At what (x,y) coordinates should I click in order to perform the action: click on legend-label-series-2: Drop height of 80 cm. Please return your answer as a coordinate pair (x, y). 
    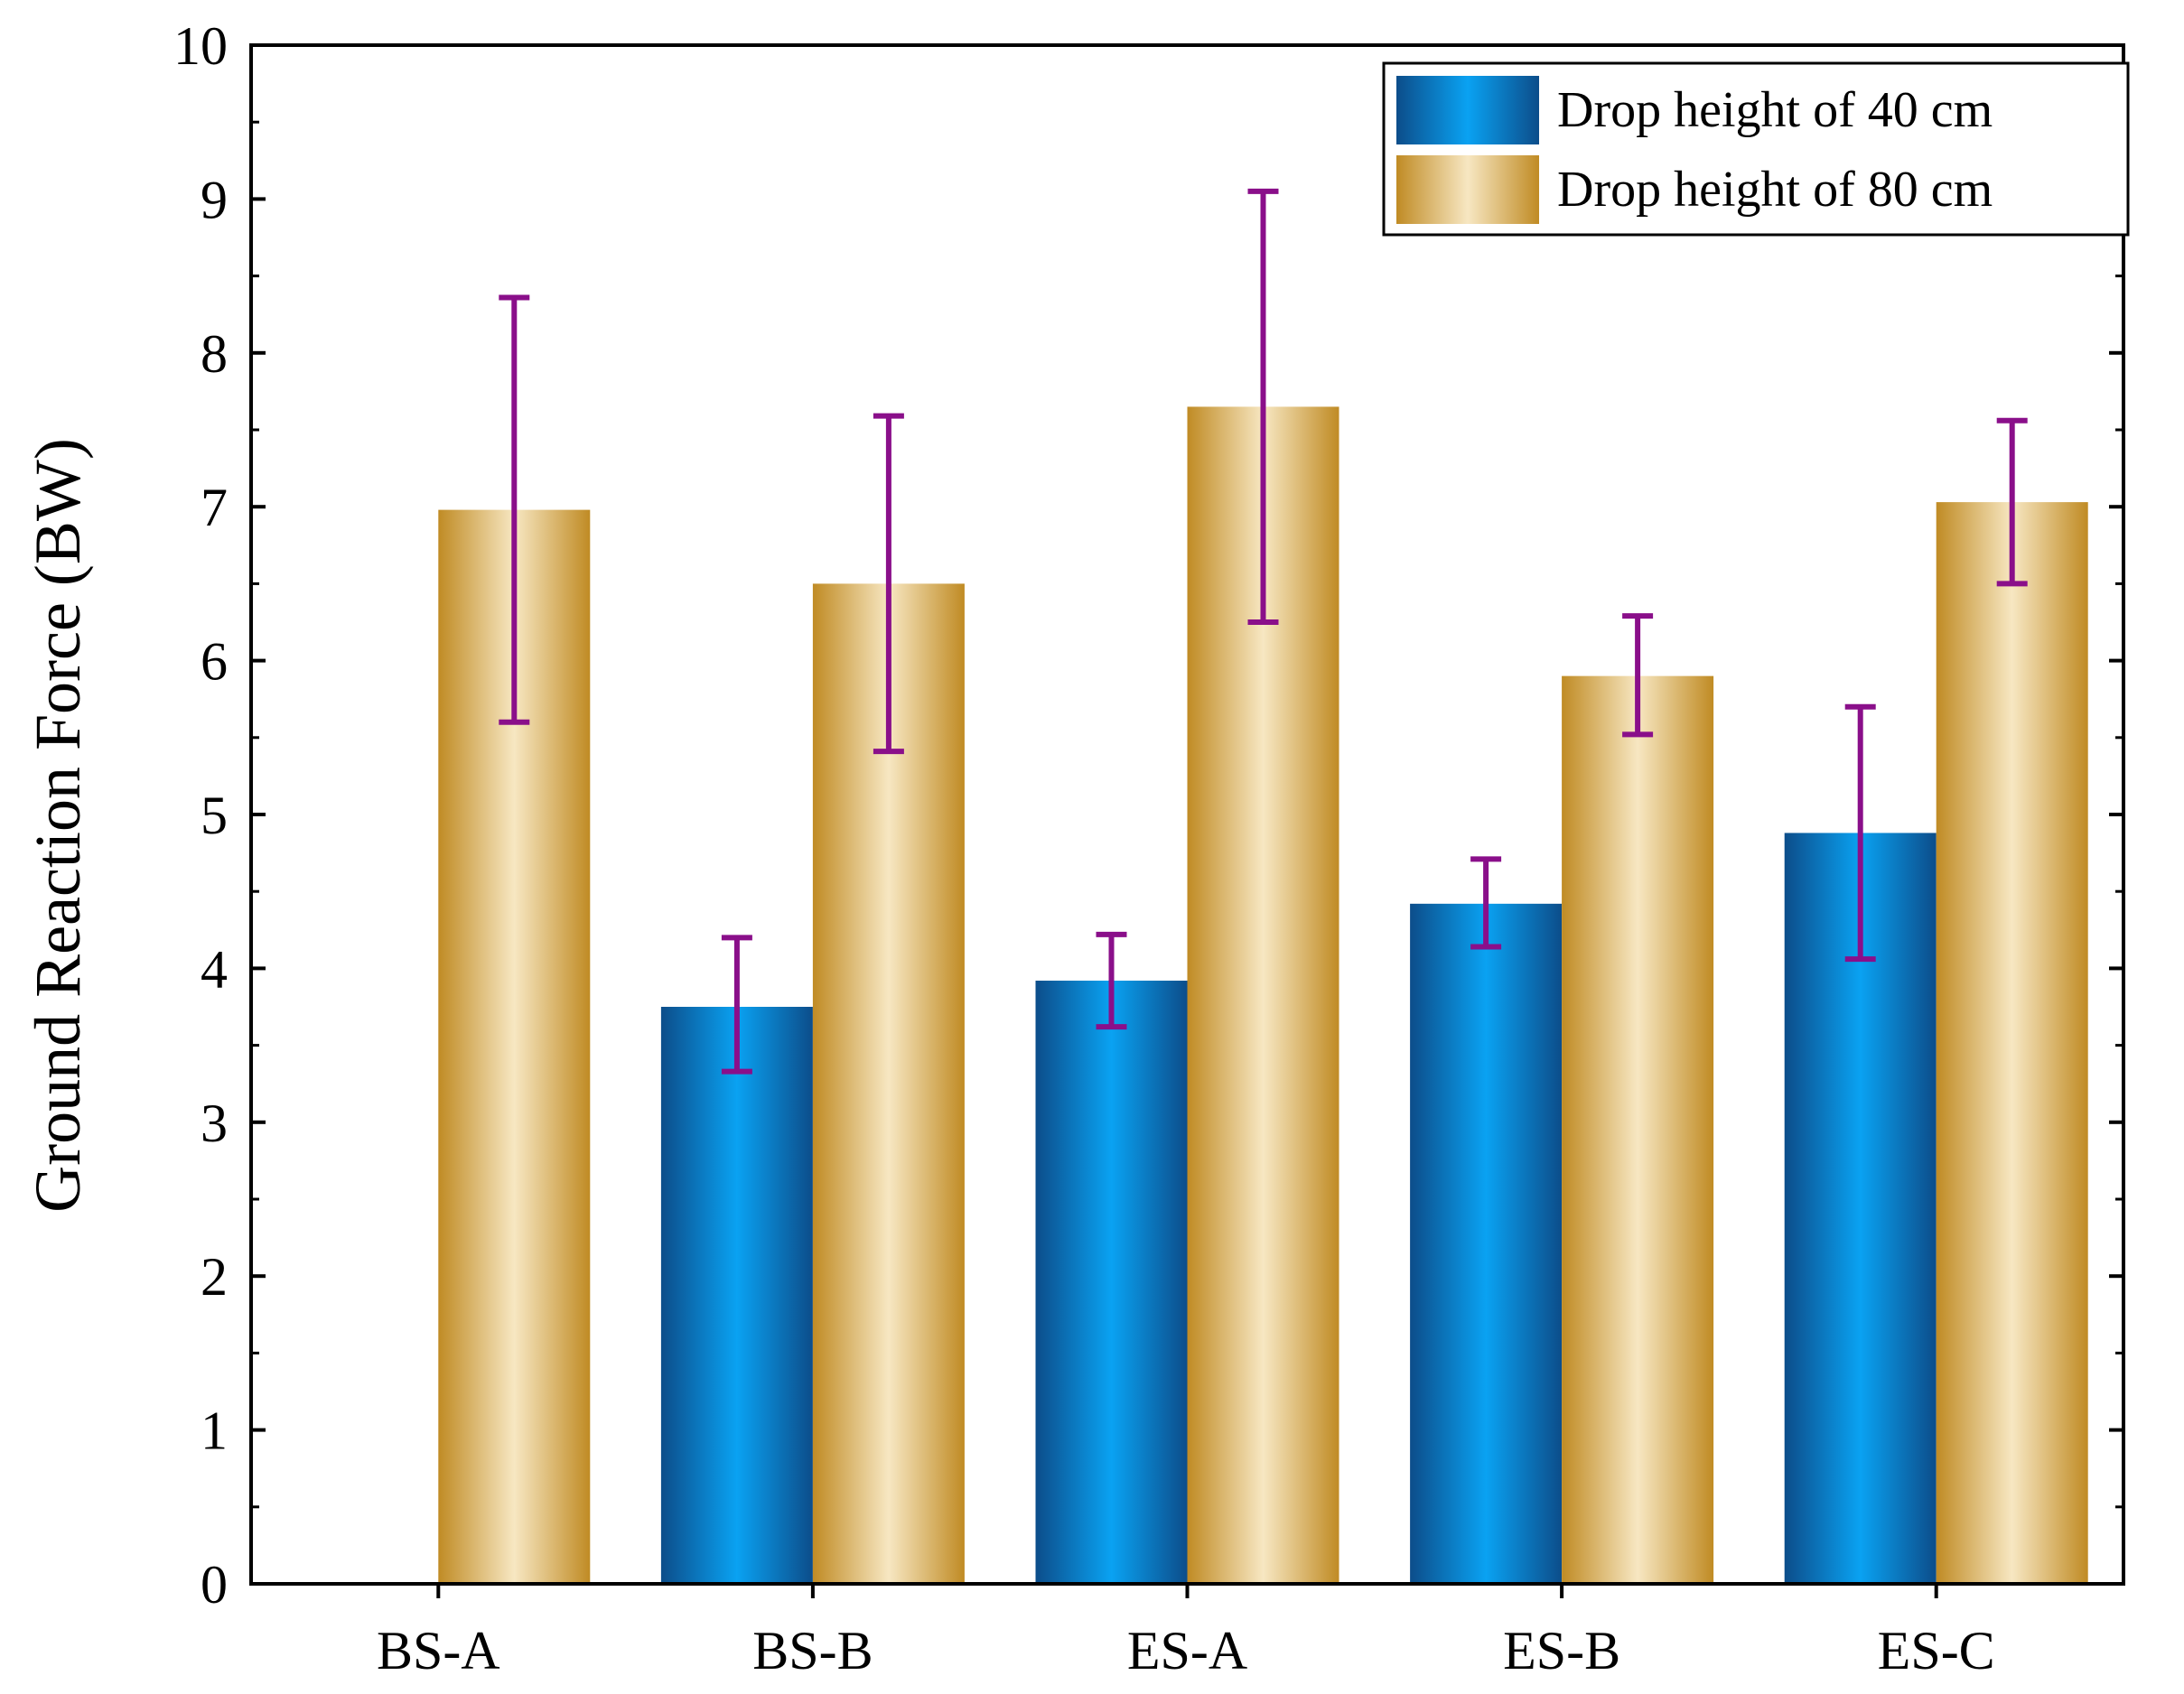
    Looking at the image, I should click on (1775, 190).